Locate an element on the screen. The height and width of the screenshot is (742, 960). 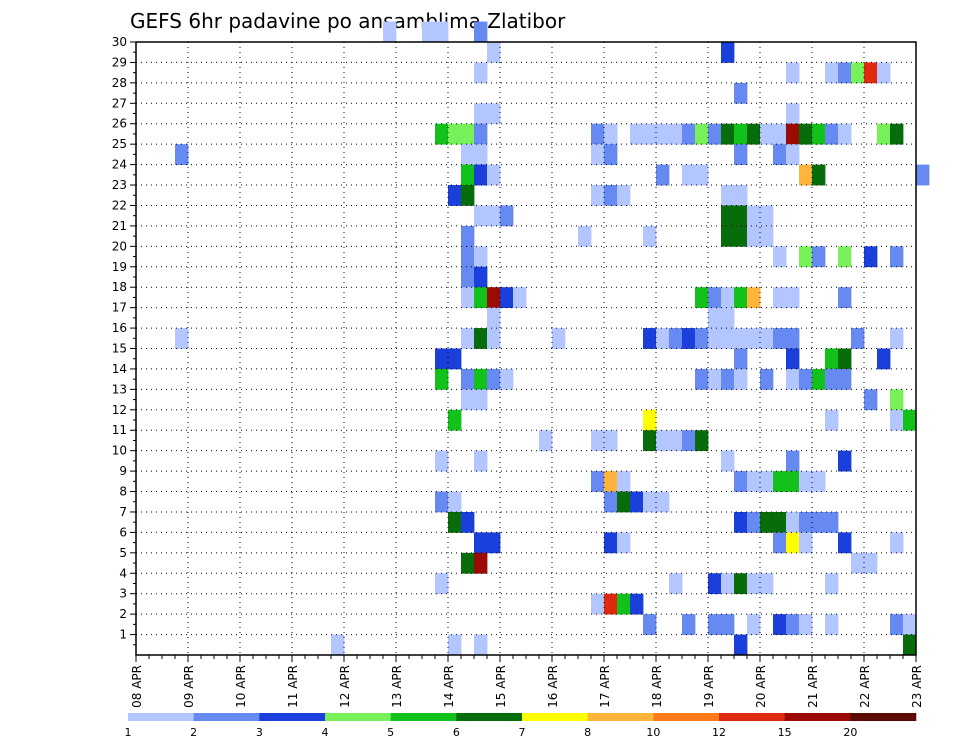
x-tick-label: 13 APR is located at coordinates (397, 686).